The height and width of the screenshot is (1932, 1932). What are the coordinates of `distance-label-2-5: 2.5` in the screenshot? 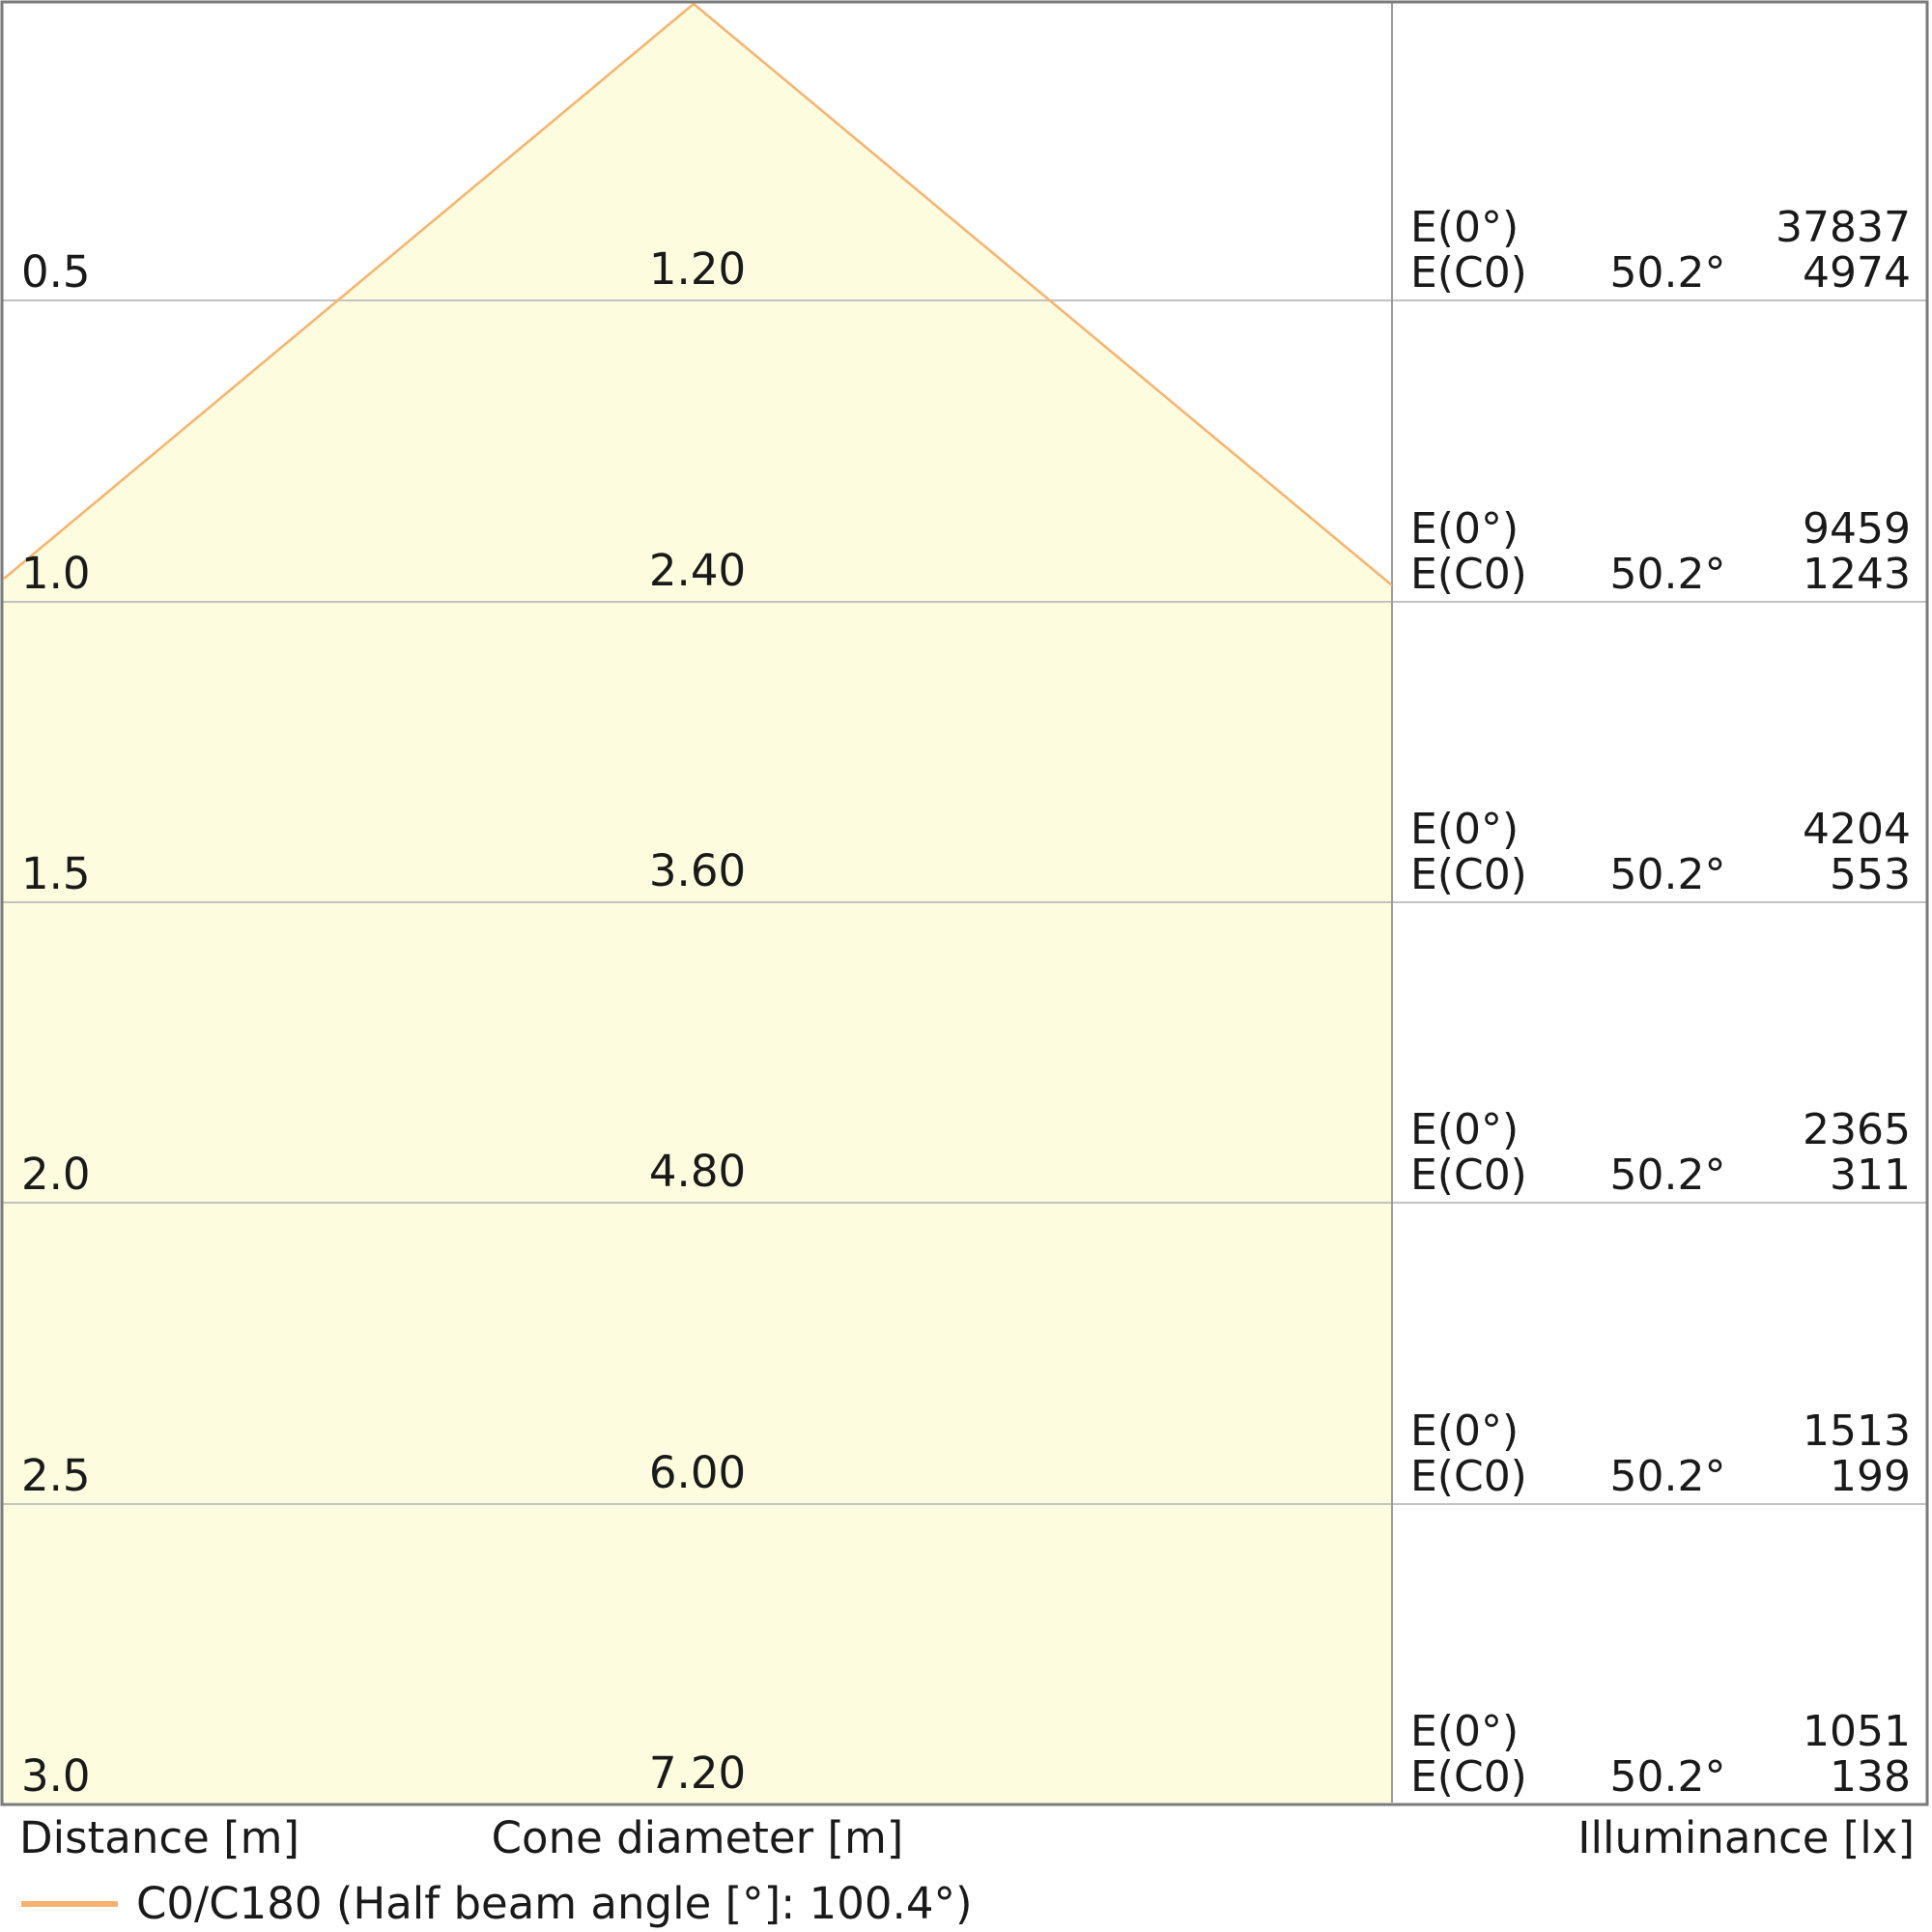 It's located at (56, 1475).